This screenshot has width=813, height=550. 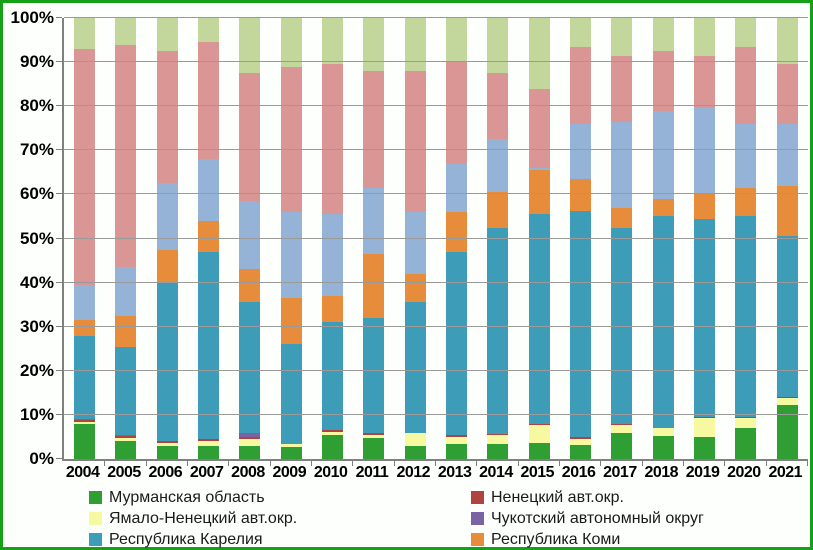 I want to click on bar-slot-2008, so click(x=250, y=242).